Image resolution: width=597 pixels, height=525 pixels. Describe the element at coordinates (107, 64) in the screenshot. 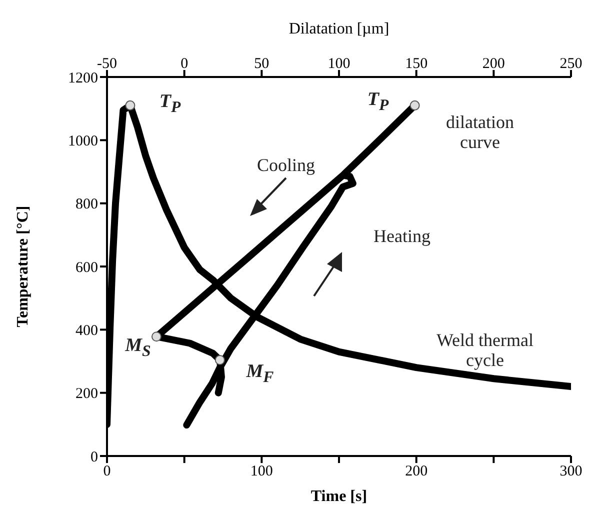

I see `x2-tick-label: -50` at that location.